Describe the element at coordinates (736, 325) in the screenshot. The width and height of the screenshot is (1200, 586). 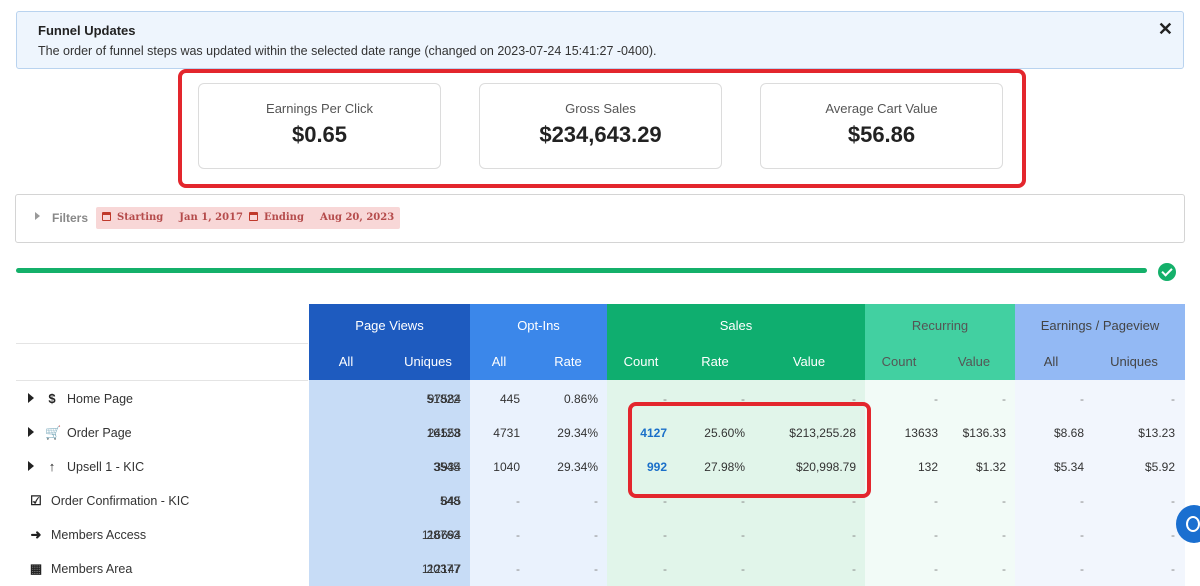
I see `column-group-header: Sales` at that location.